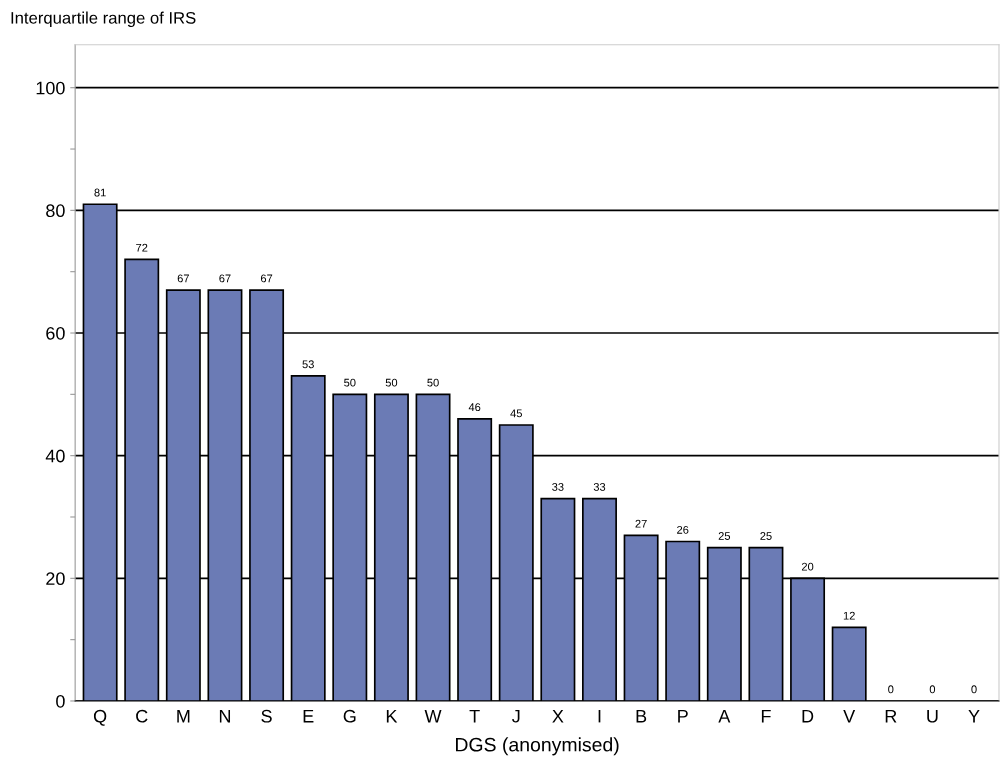 The height and width of the screenshot is (772, 1002). I want to click on data-label: 12, so click(849, 615).